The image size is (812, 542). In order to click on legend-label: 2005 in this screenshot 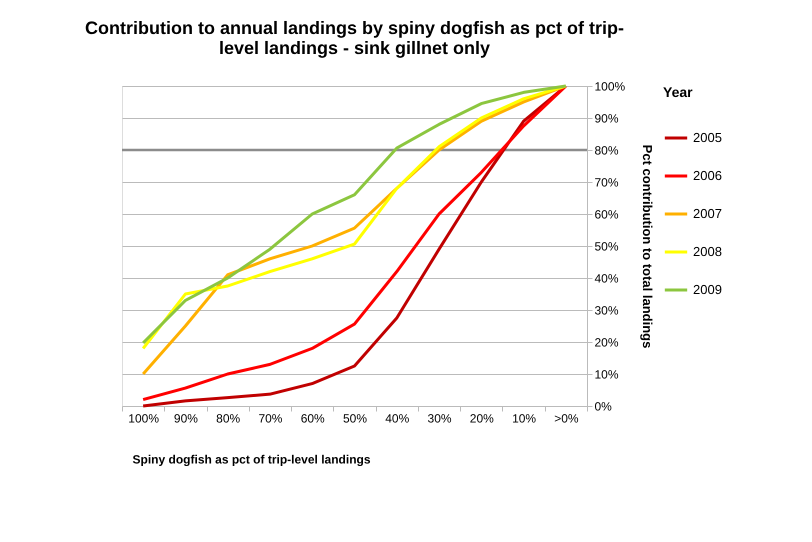, I will do `click(707, 137)`.